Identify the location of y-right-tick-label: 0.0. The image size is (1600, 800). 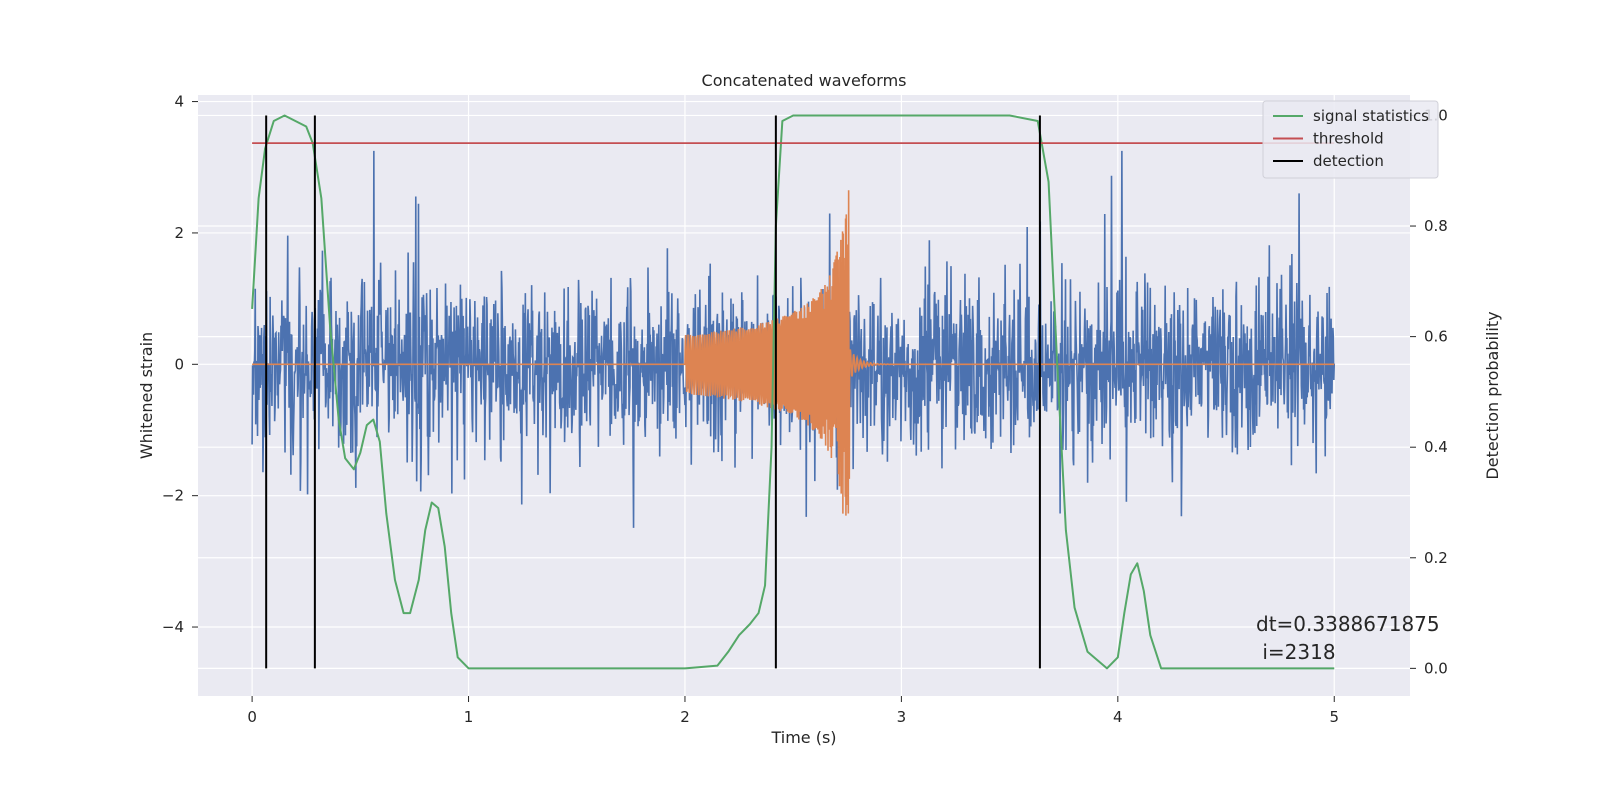
(1436, 668).